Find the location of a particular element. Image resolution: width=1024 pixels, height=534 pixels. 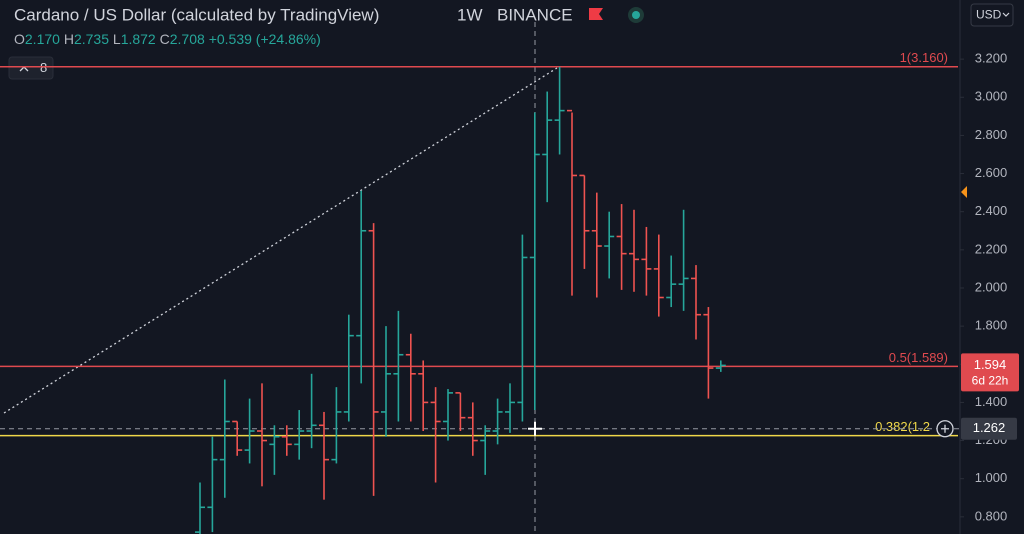

legend-value: 1.872 is located at coordinates (138, 39).